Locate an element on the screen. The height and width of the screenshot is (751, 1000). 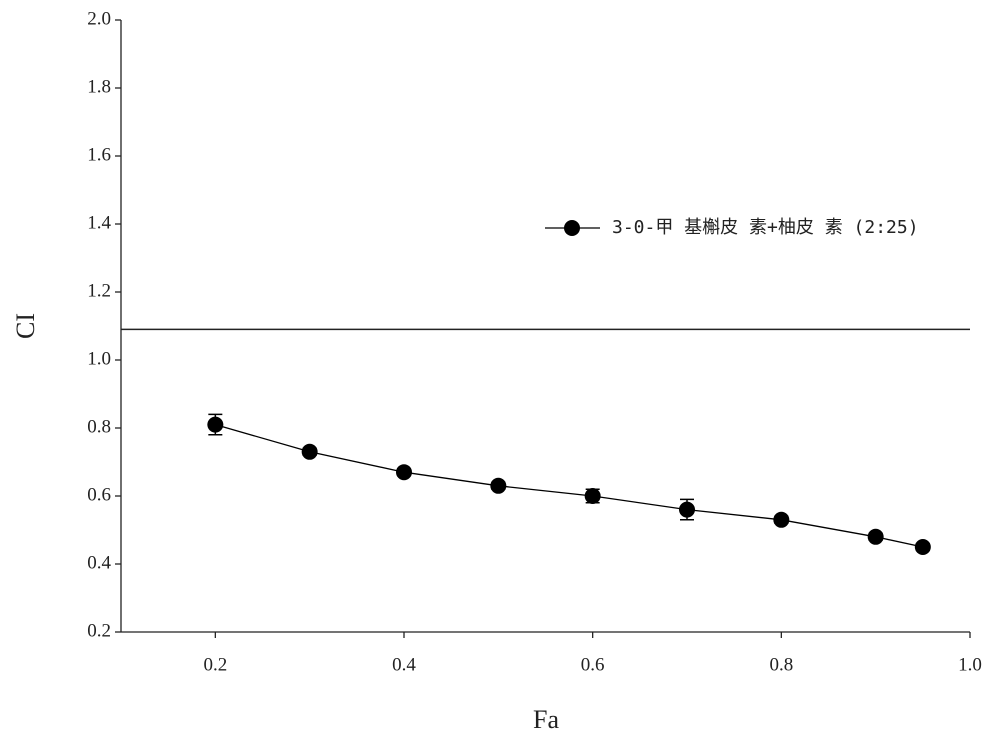
y-tick-label: 1.8 is located at coordinates (99, 86).